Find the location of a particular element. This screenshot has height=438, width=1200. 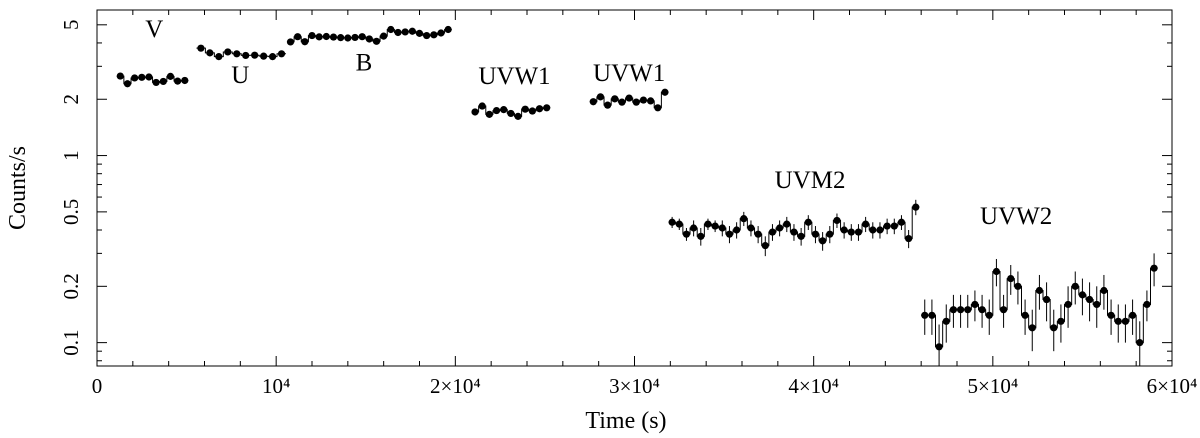

series-b is located at coordinates (369, 35).